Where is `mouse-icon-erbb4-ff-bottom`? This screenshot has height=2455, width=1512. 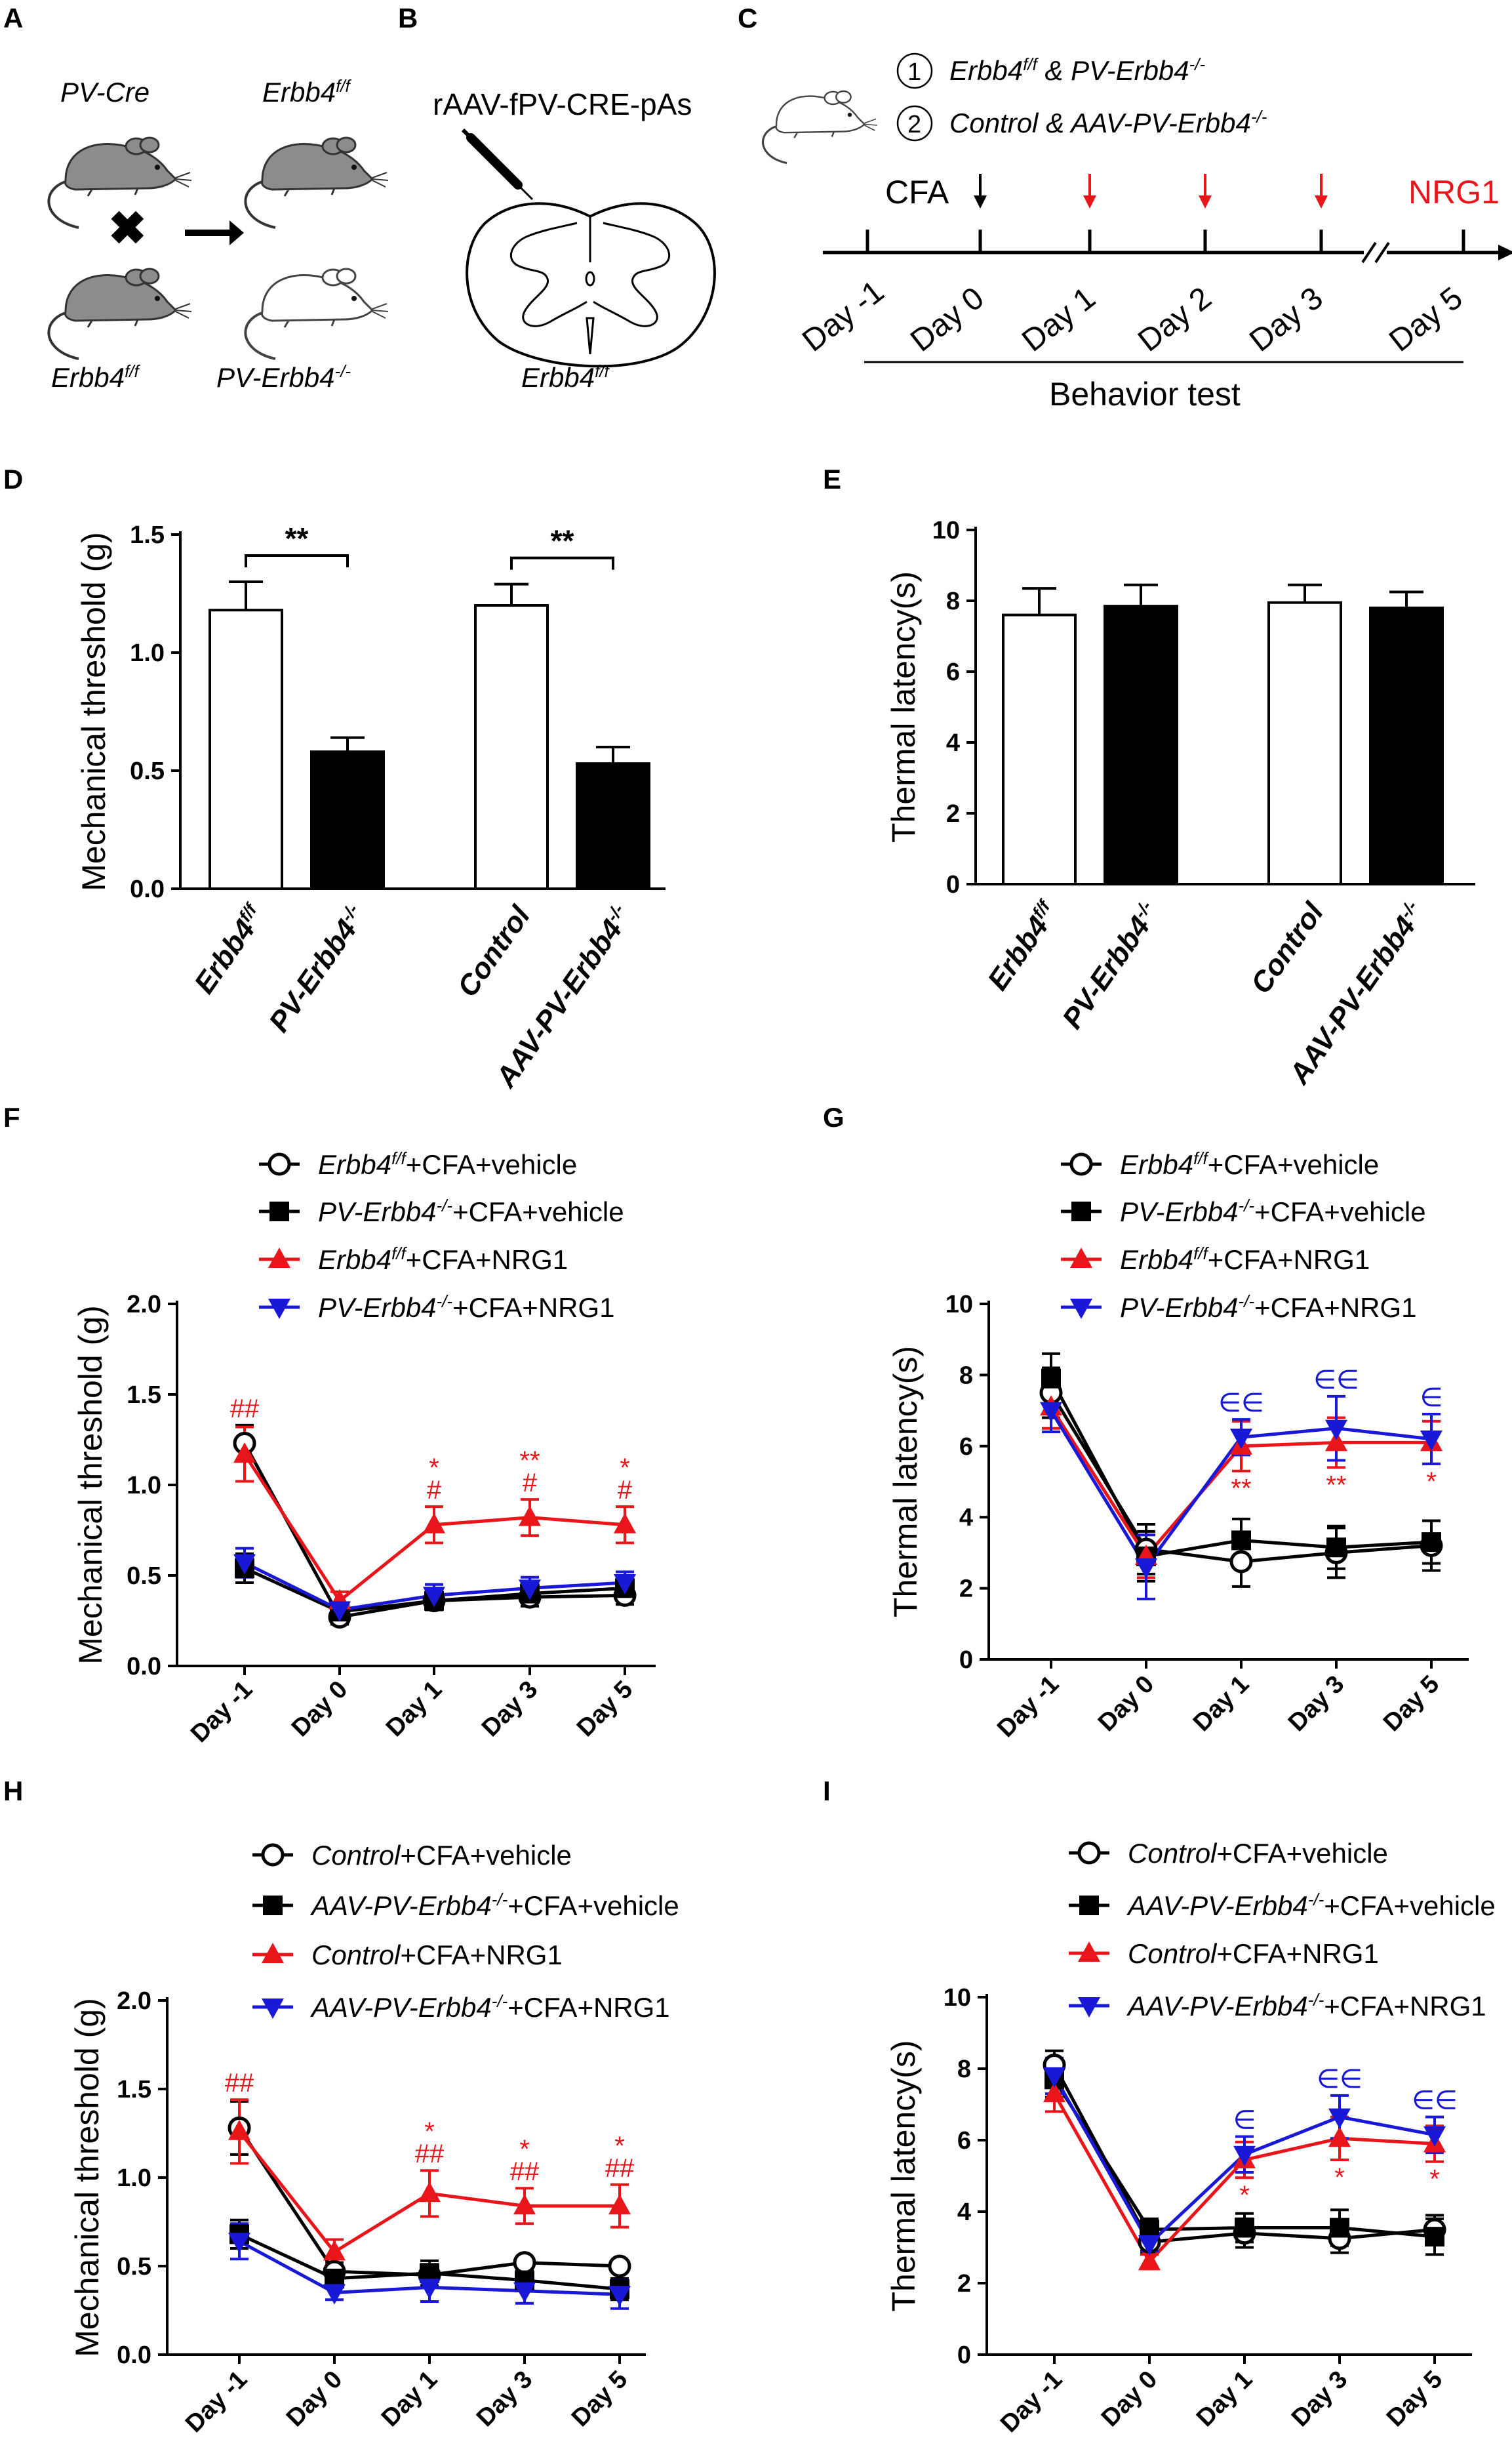
mouse-icon-erbb4-ff-bottom is located at coordinates (120, 314).